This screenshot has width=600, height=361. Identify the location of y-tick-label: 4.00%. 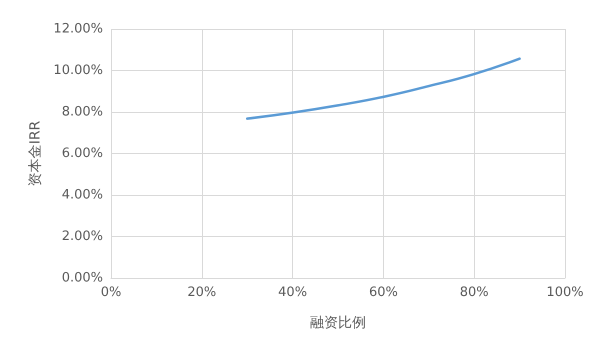
(82, 195).